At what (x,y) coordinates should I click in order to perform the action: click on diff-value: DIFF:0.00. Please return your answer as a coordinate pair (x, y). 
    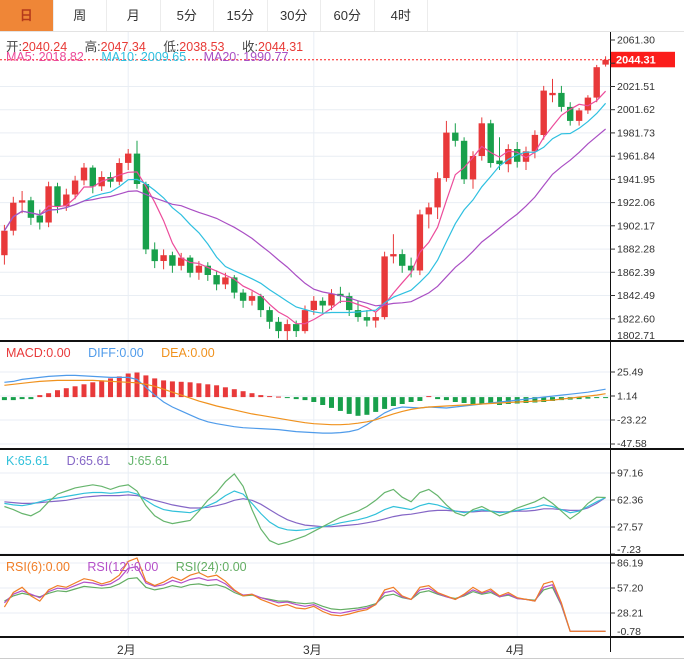
    Looking at the image, I should click on (116, 353).